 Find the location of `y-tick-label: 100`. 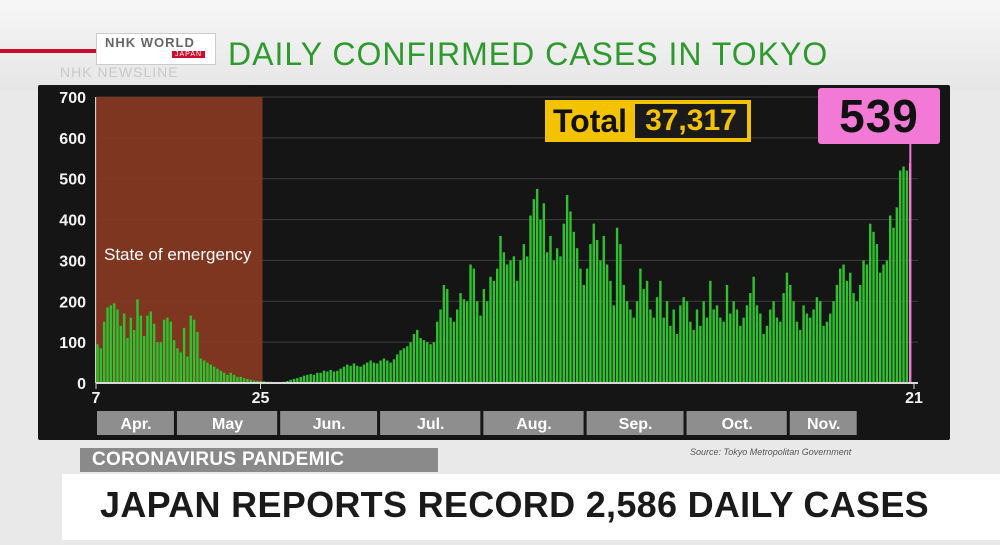

y-tick-label: 100 is located at coordinates (72, 343).